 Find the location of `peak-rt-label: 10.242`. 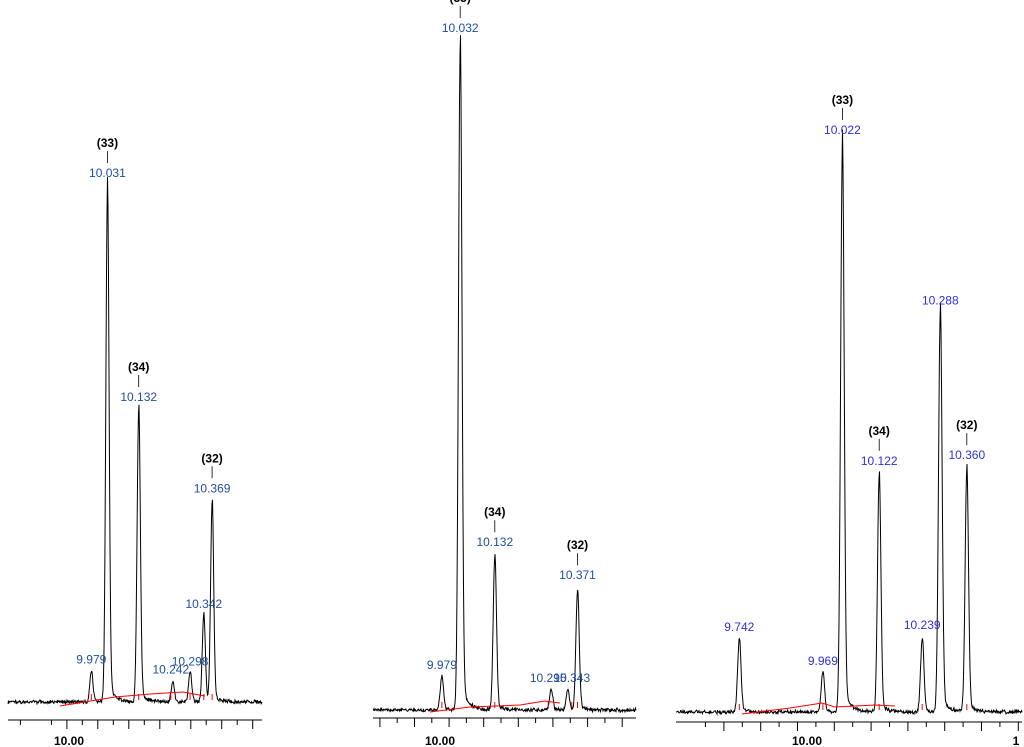

peak-rt-label: 10.242 is located at coordinates (170, 670).